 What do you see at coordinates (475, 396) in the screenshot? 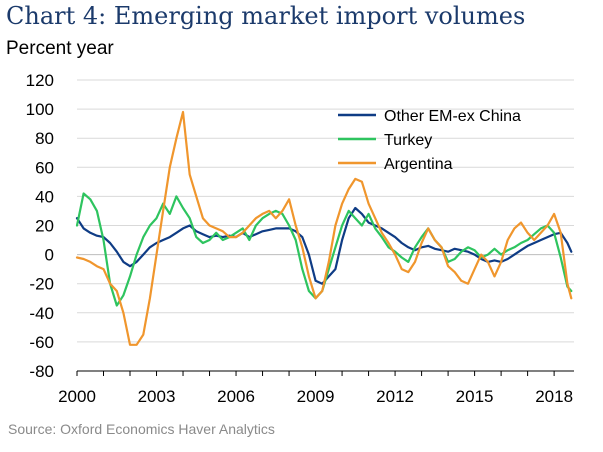
I see `x-tick-label: 2015` at bounding box center [475, 396].